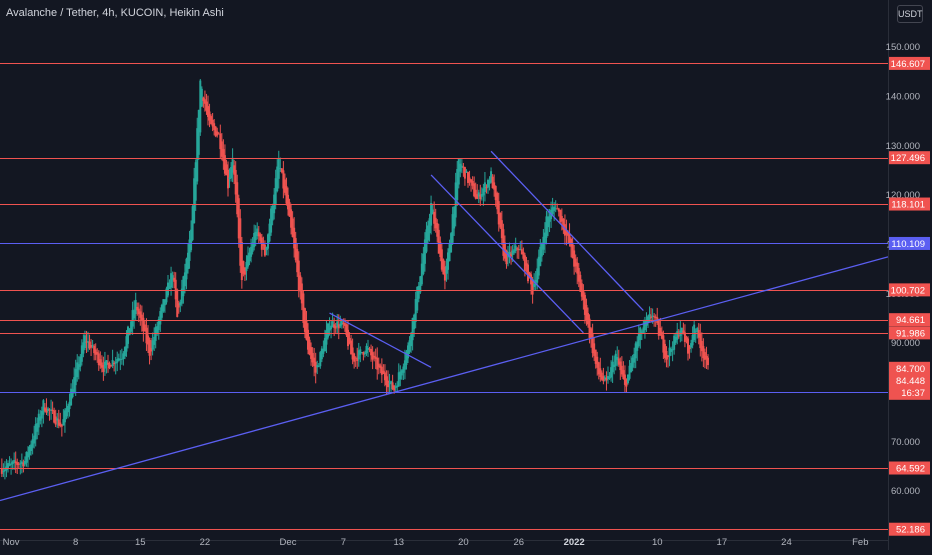 This screenshot has width=932, height=555. Describe the element at coordinates (913, 393) in the screenshot. I see `bar-countdown-label: 16:37` at that location.